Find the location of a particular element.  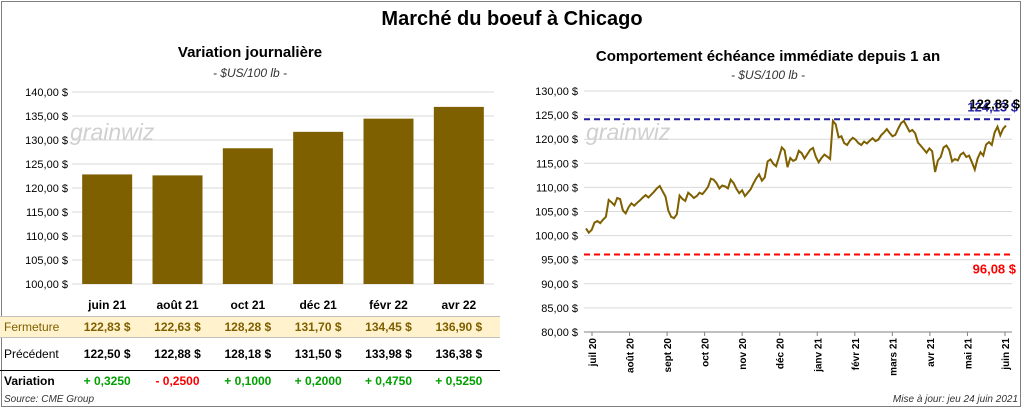

category-label: févr 22 is located at coordinates (388, 305).